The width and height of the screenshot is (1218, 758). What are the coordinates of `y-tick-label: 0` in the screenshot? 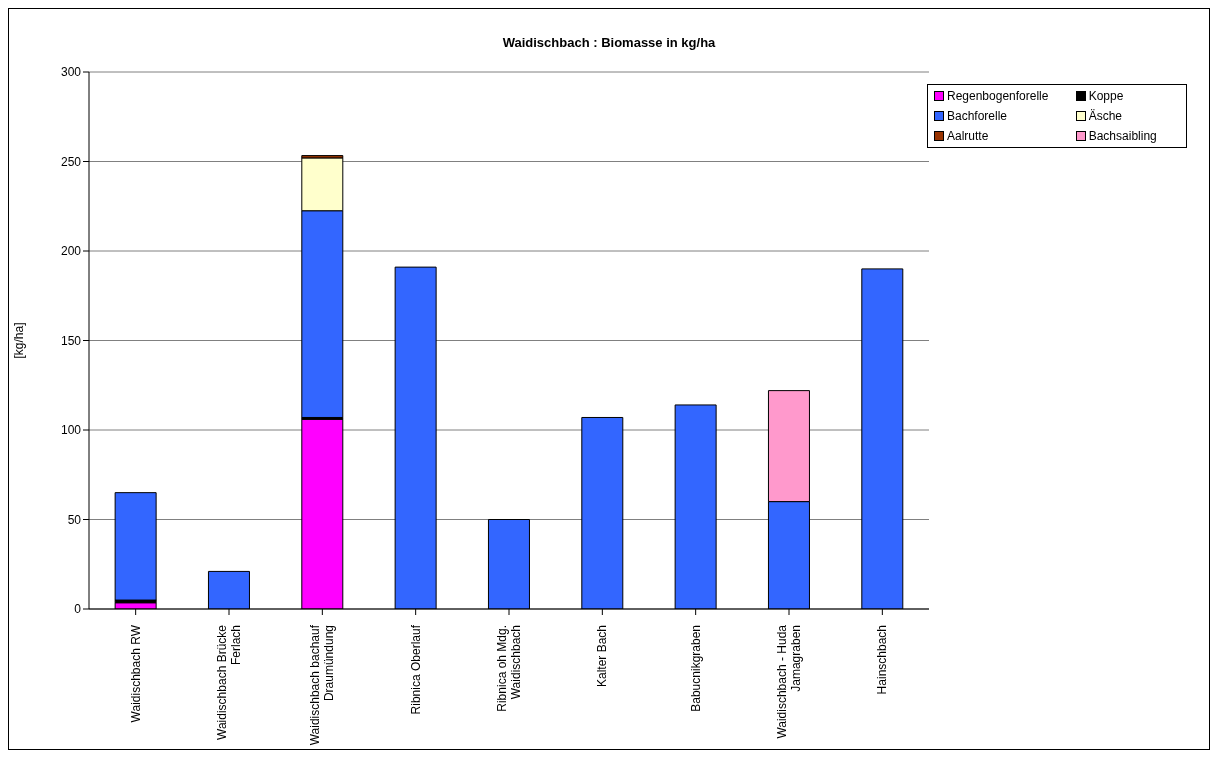 It's located at (78, 609).